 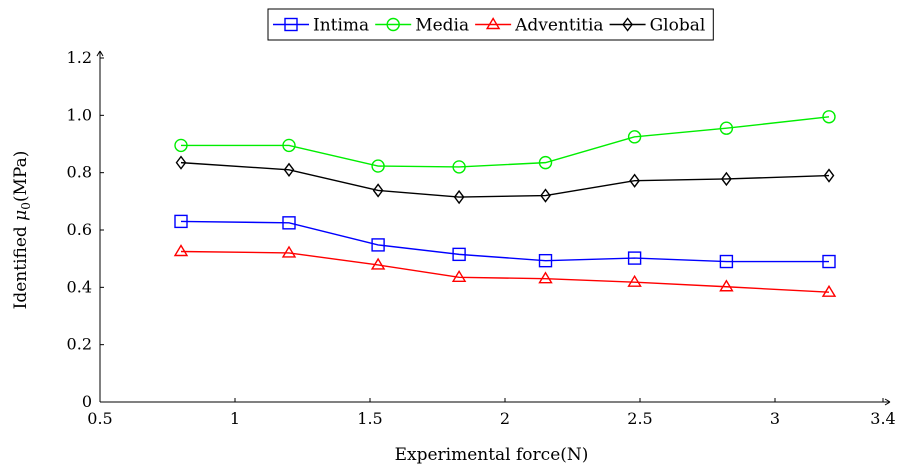 I want to click on legend-label-intima: Intima, so click(x=341, y=26).